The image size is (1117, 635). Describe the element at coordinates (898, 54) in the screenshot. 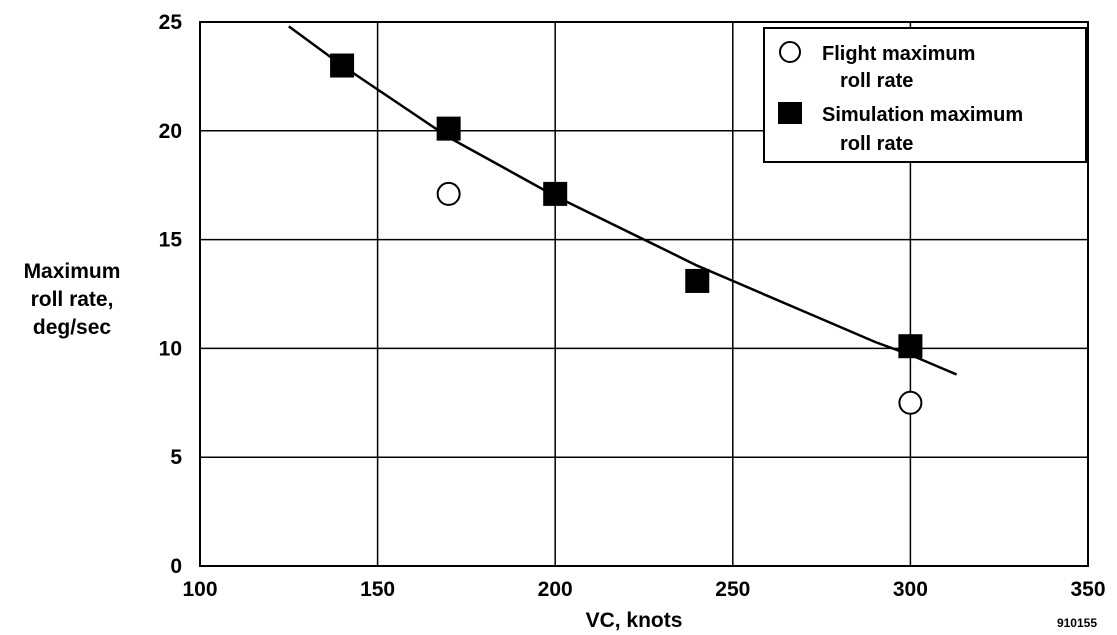

I see `legend-flight-line-1: Flight maximum` at that location.